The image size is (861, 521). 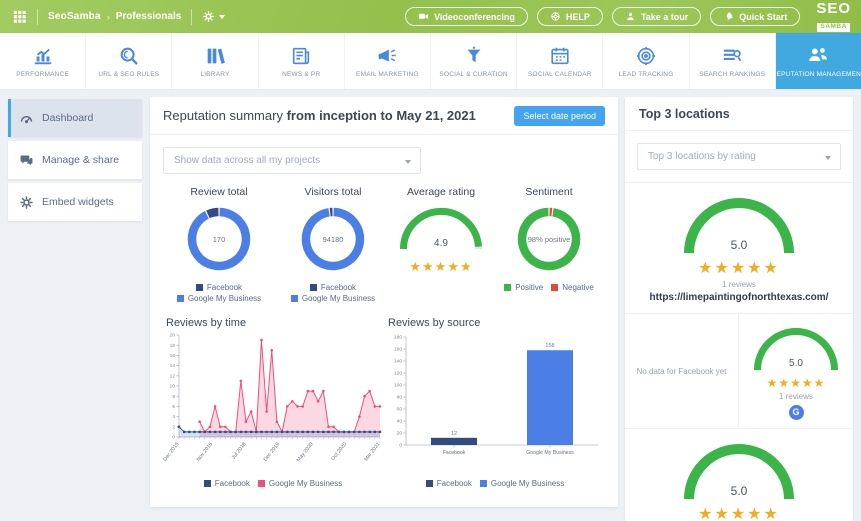 What do you see at coordinates (75, 160) in the screenshot?
I see `sidebar-item-manage-share: Manage & share` at bounding box center [75, 160].